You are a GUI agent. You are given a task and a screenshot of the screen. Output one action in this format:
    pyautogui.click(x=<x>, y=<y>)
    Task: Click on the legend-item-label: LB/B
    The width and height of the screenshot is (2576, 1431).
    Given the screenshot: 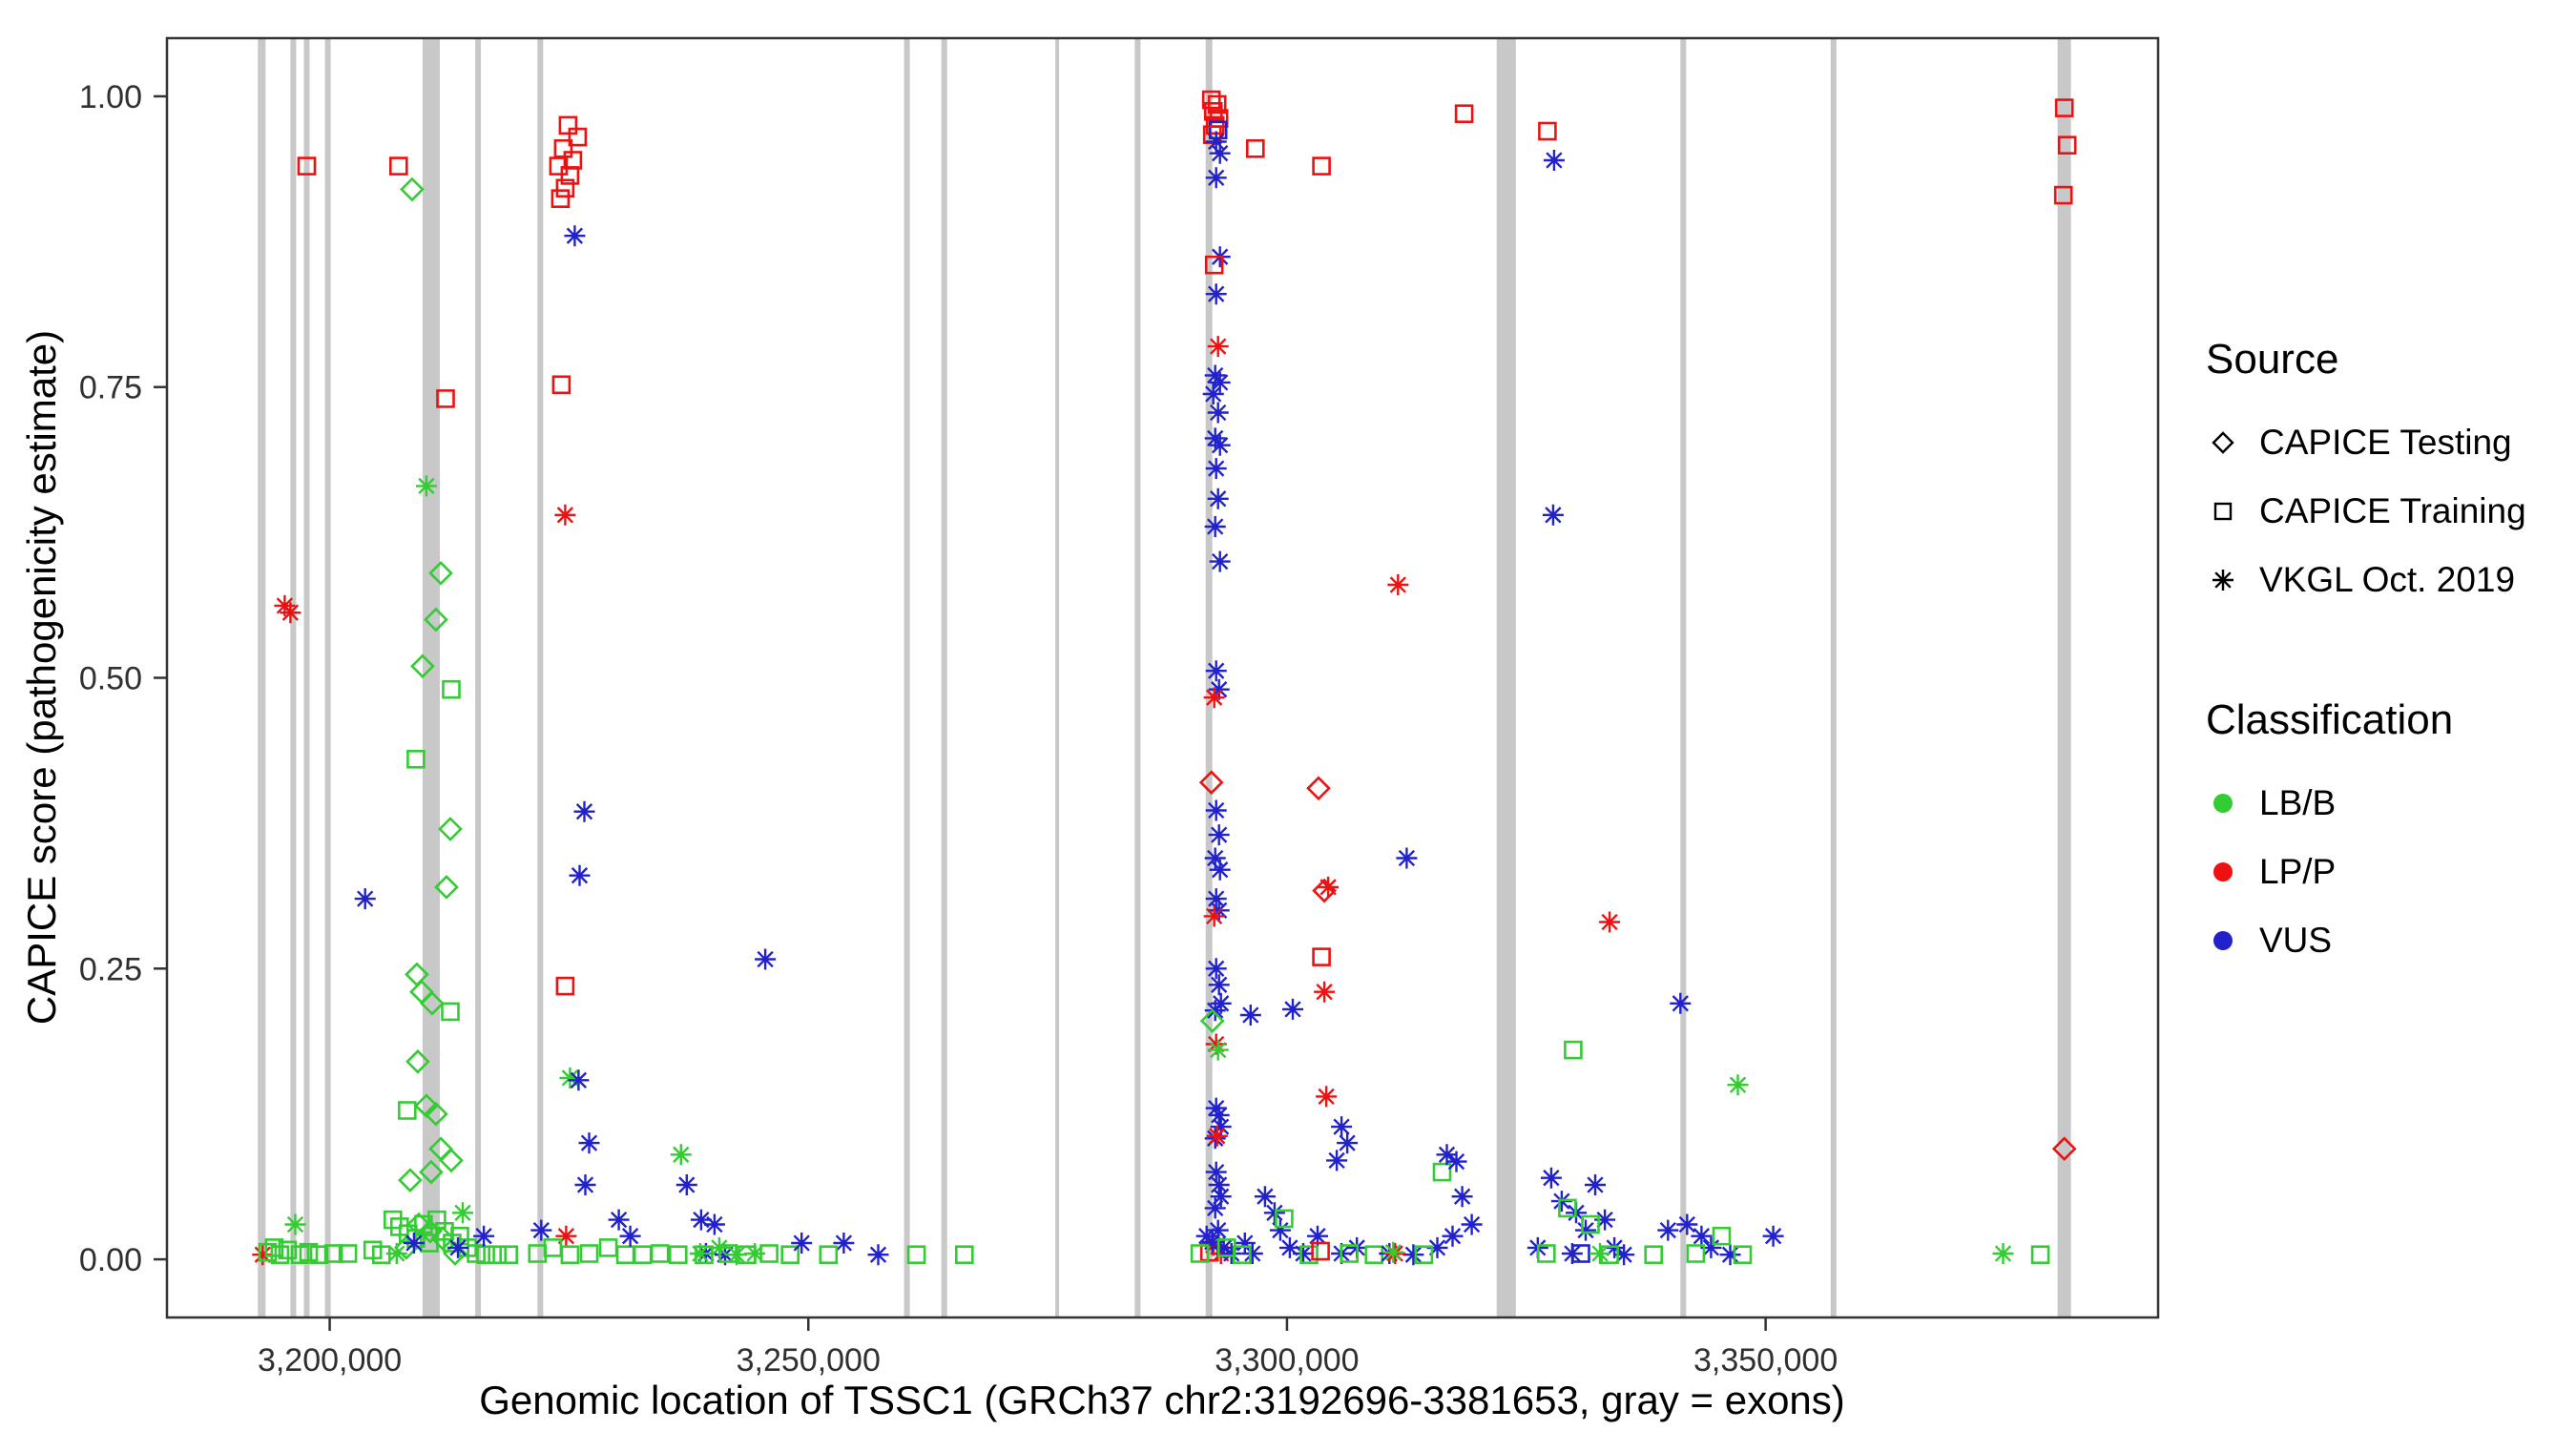 What is the action you would take?
    pyautogui.click(x=2298, y=802)
    